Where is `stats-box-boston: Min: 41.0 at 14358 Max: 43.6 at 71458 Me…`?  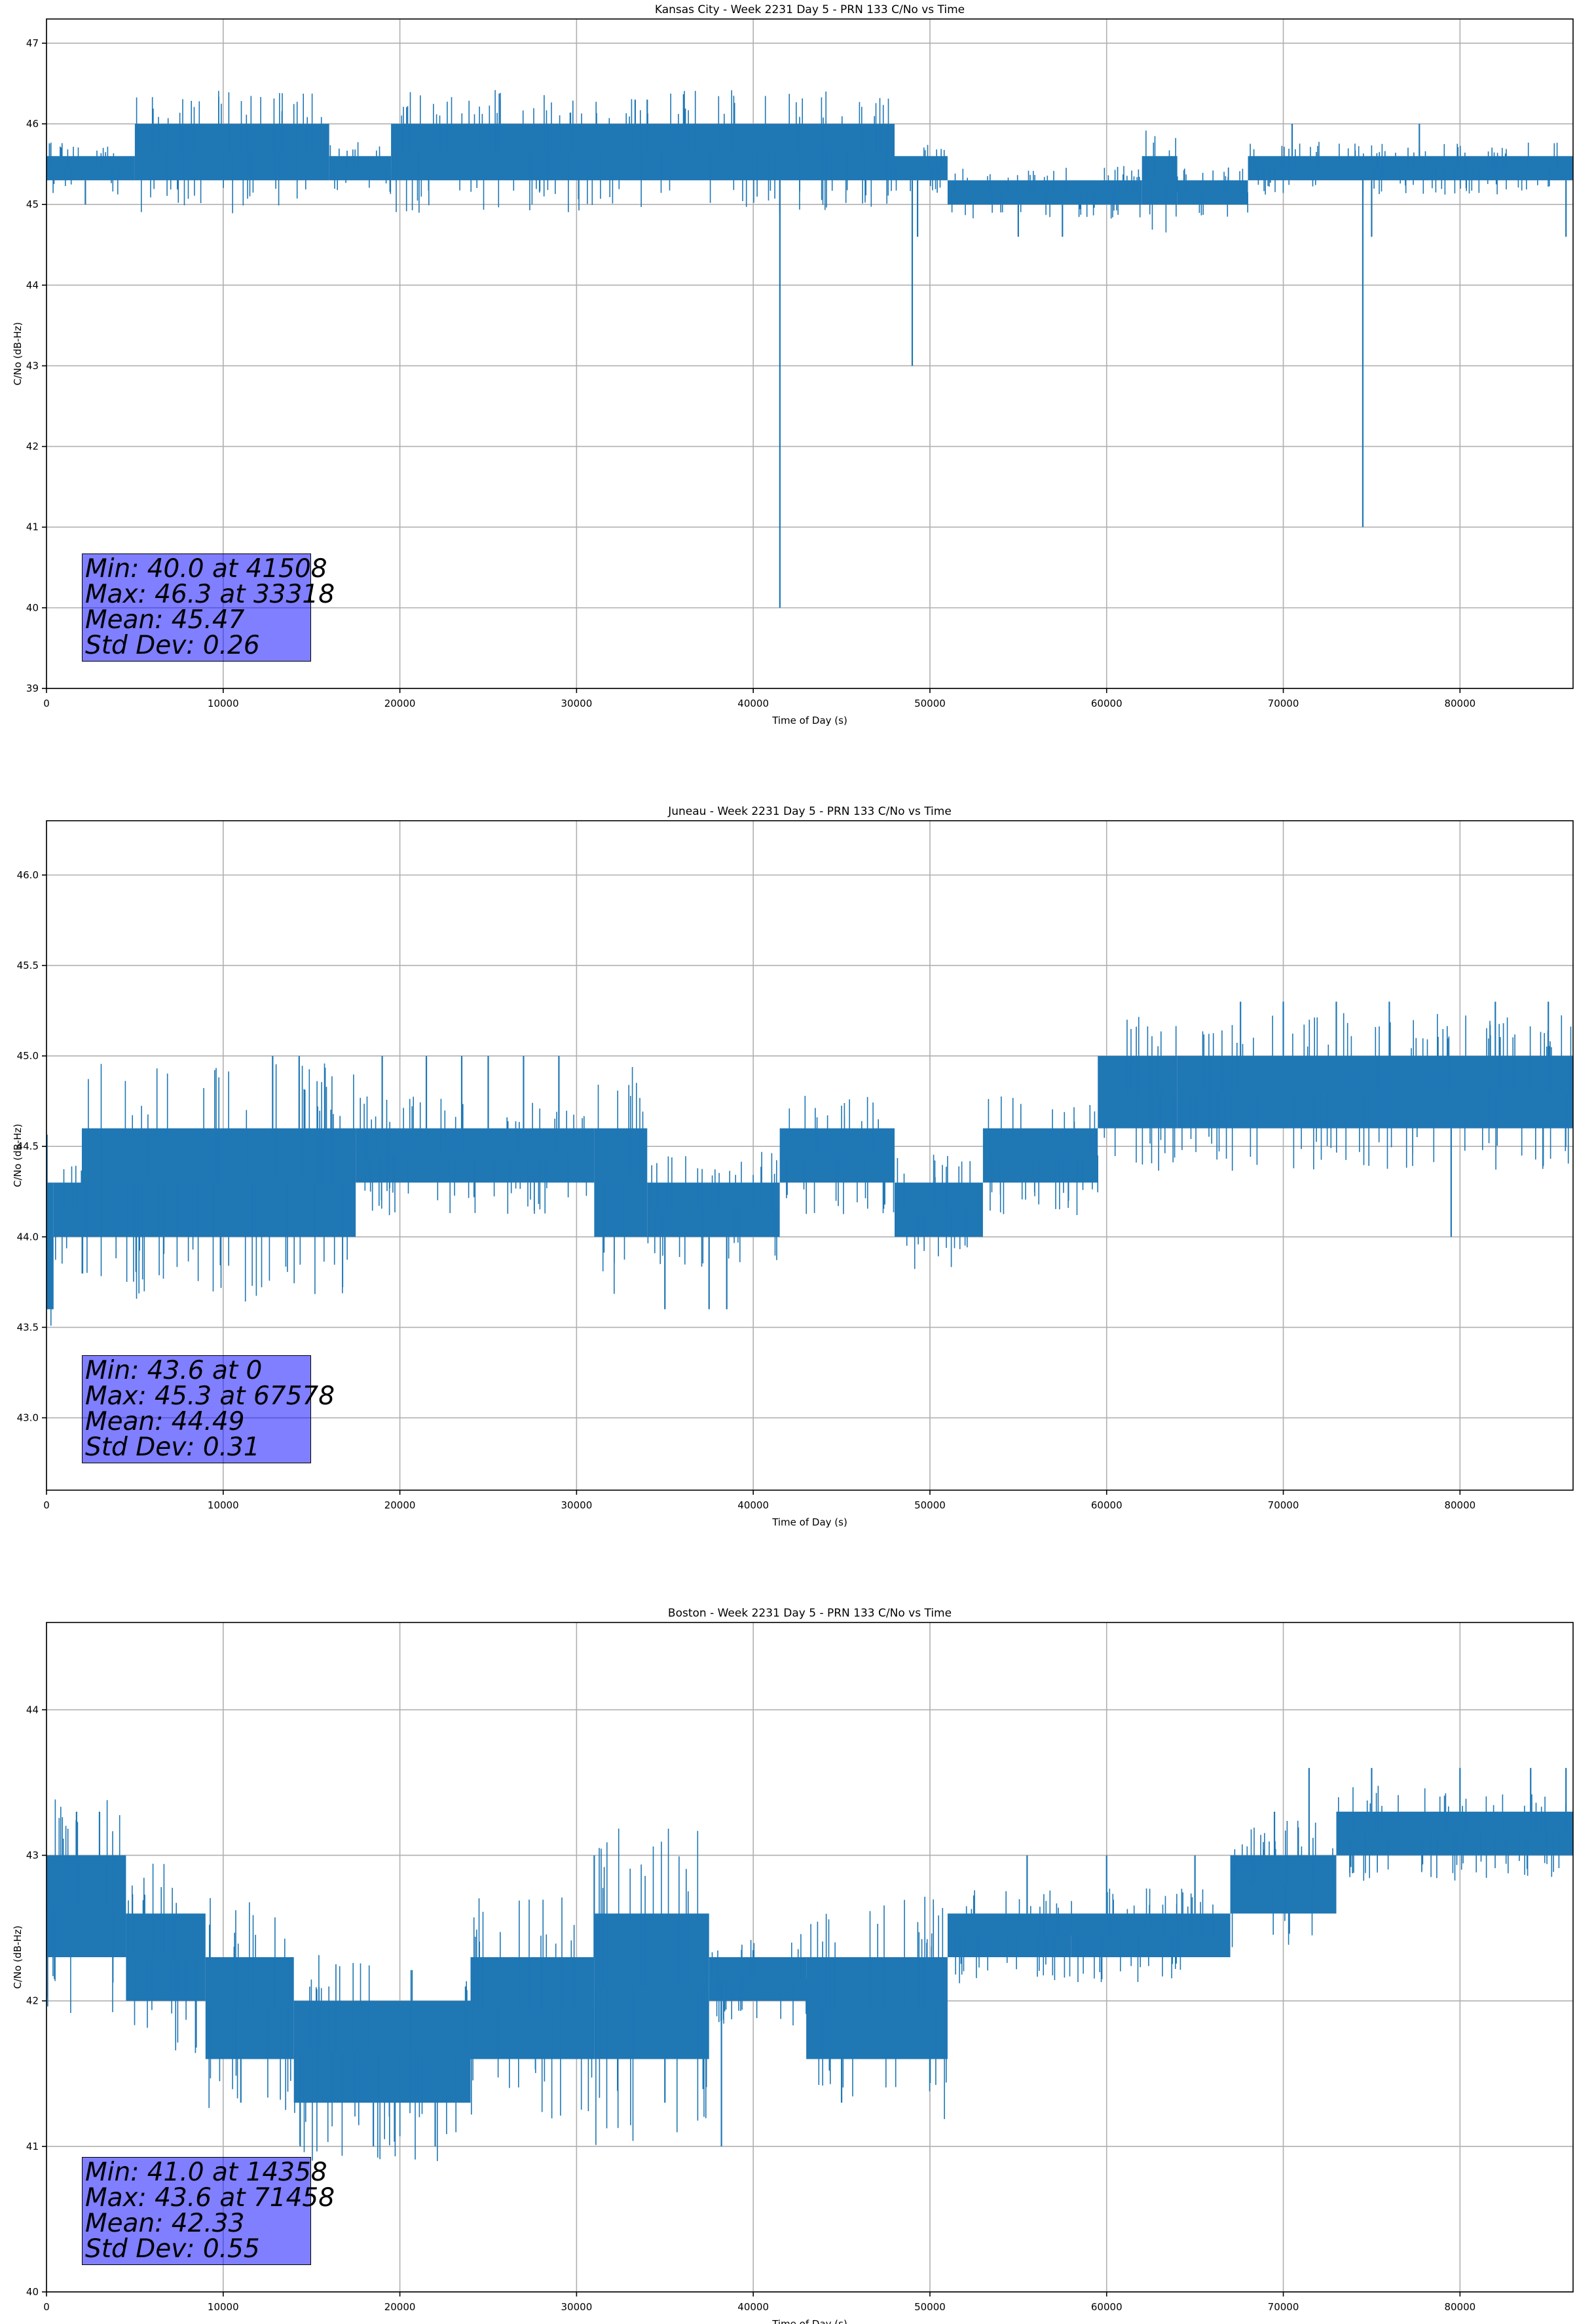 stats-box-boston: Min: 41.0 at 14358 Max: 43.6 at 71458 Me… is located at coordinates (208, 2211).